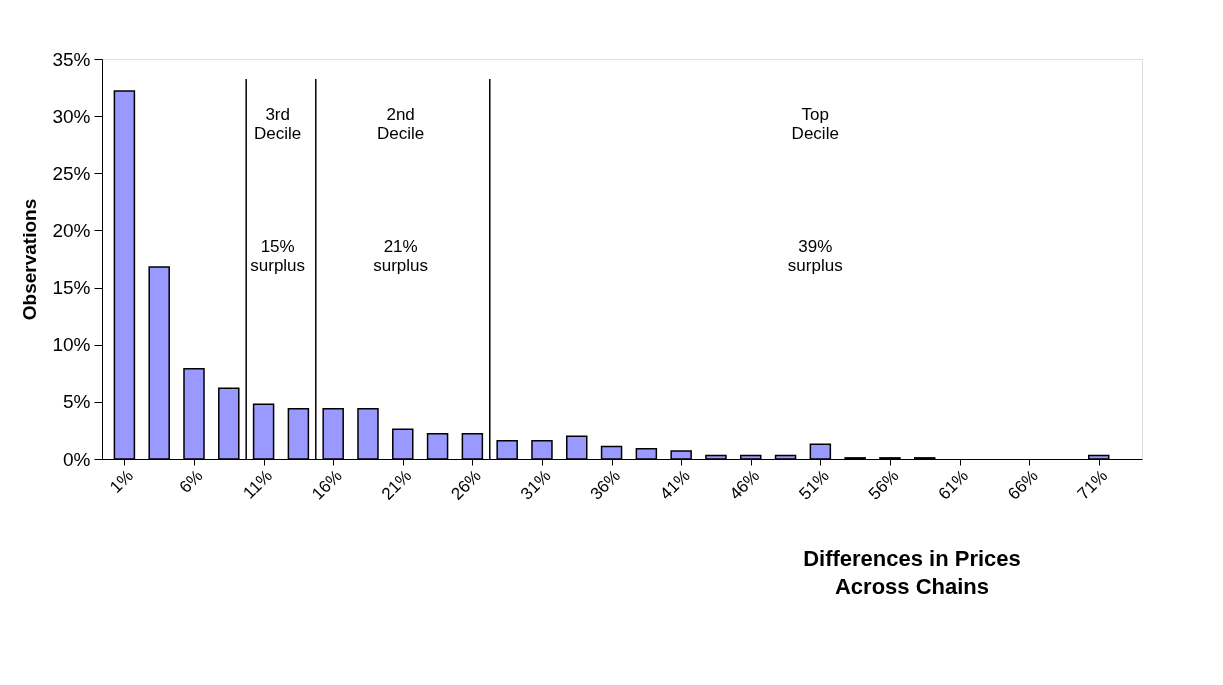 Image resolution: width=1223 pixels, height=685 pixels. Describe the element at coordinates (71, 116) in the screenshot. I see `y-tick-label: 30%` at that location.